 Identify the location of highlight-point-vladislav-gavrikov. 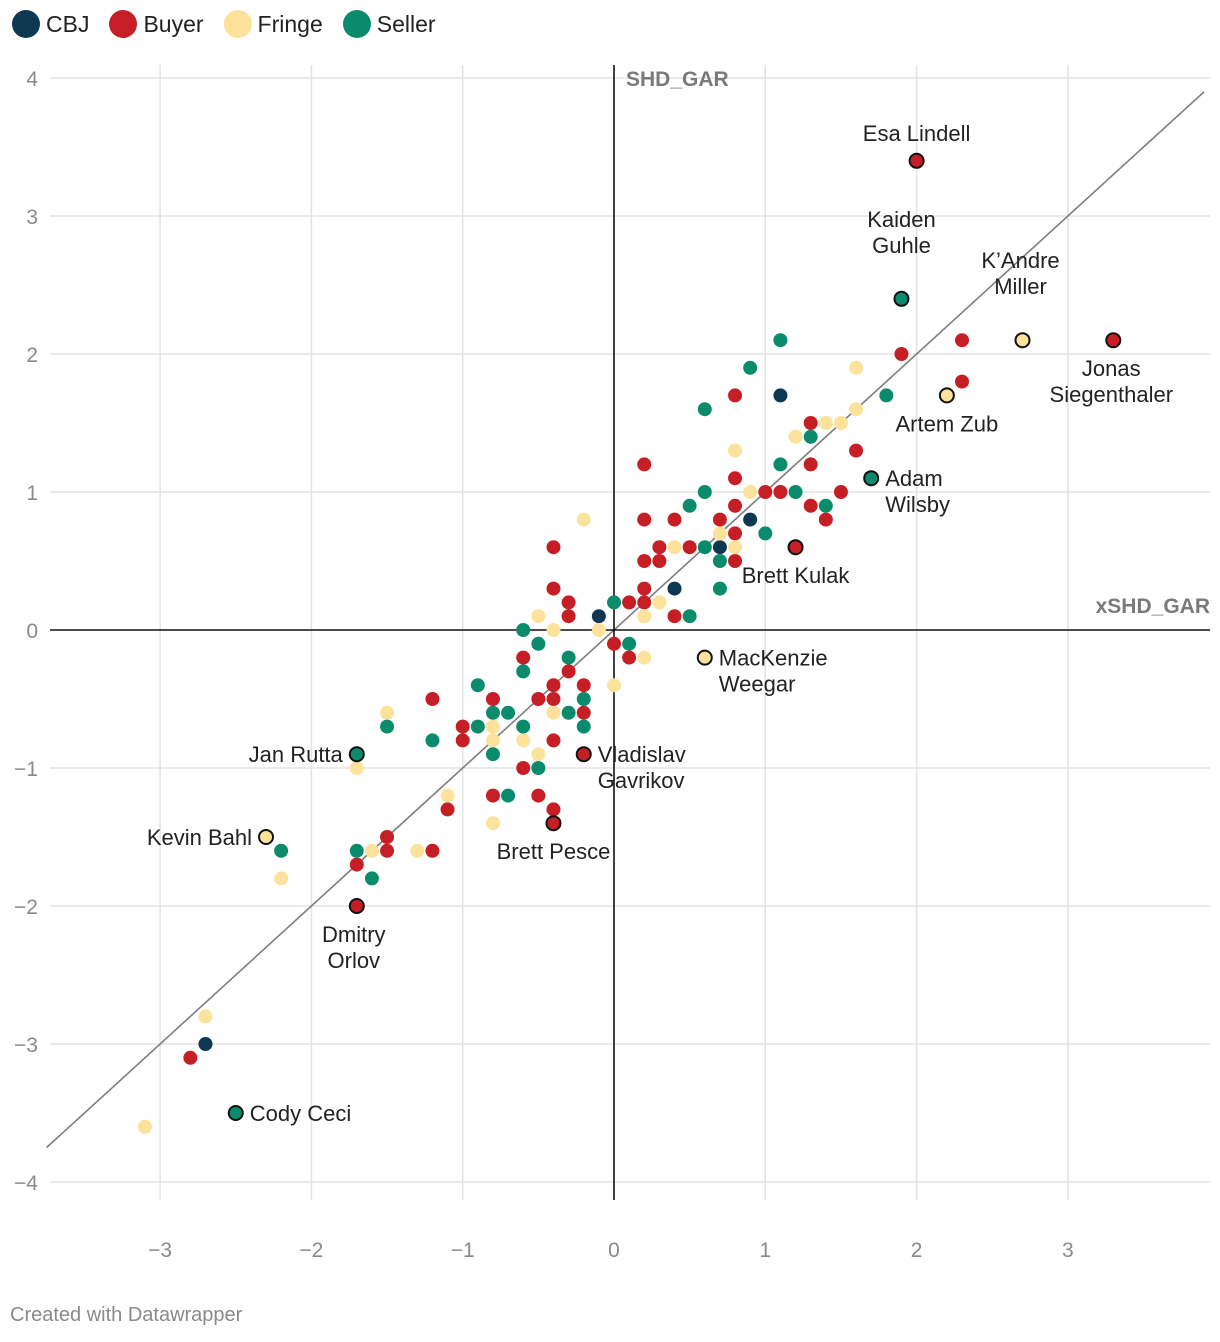
(583, 754).